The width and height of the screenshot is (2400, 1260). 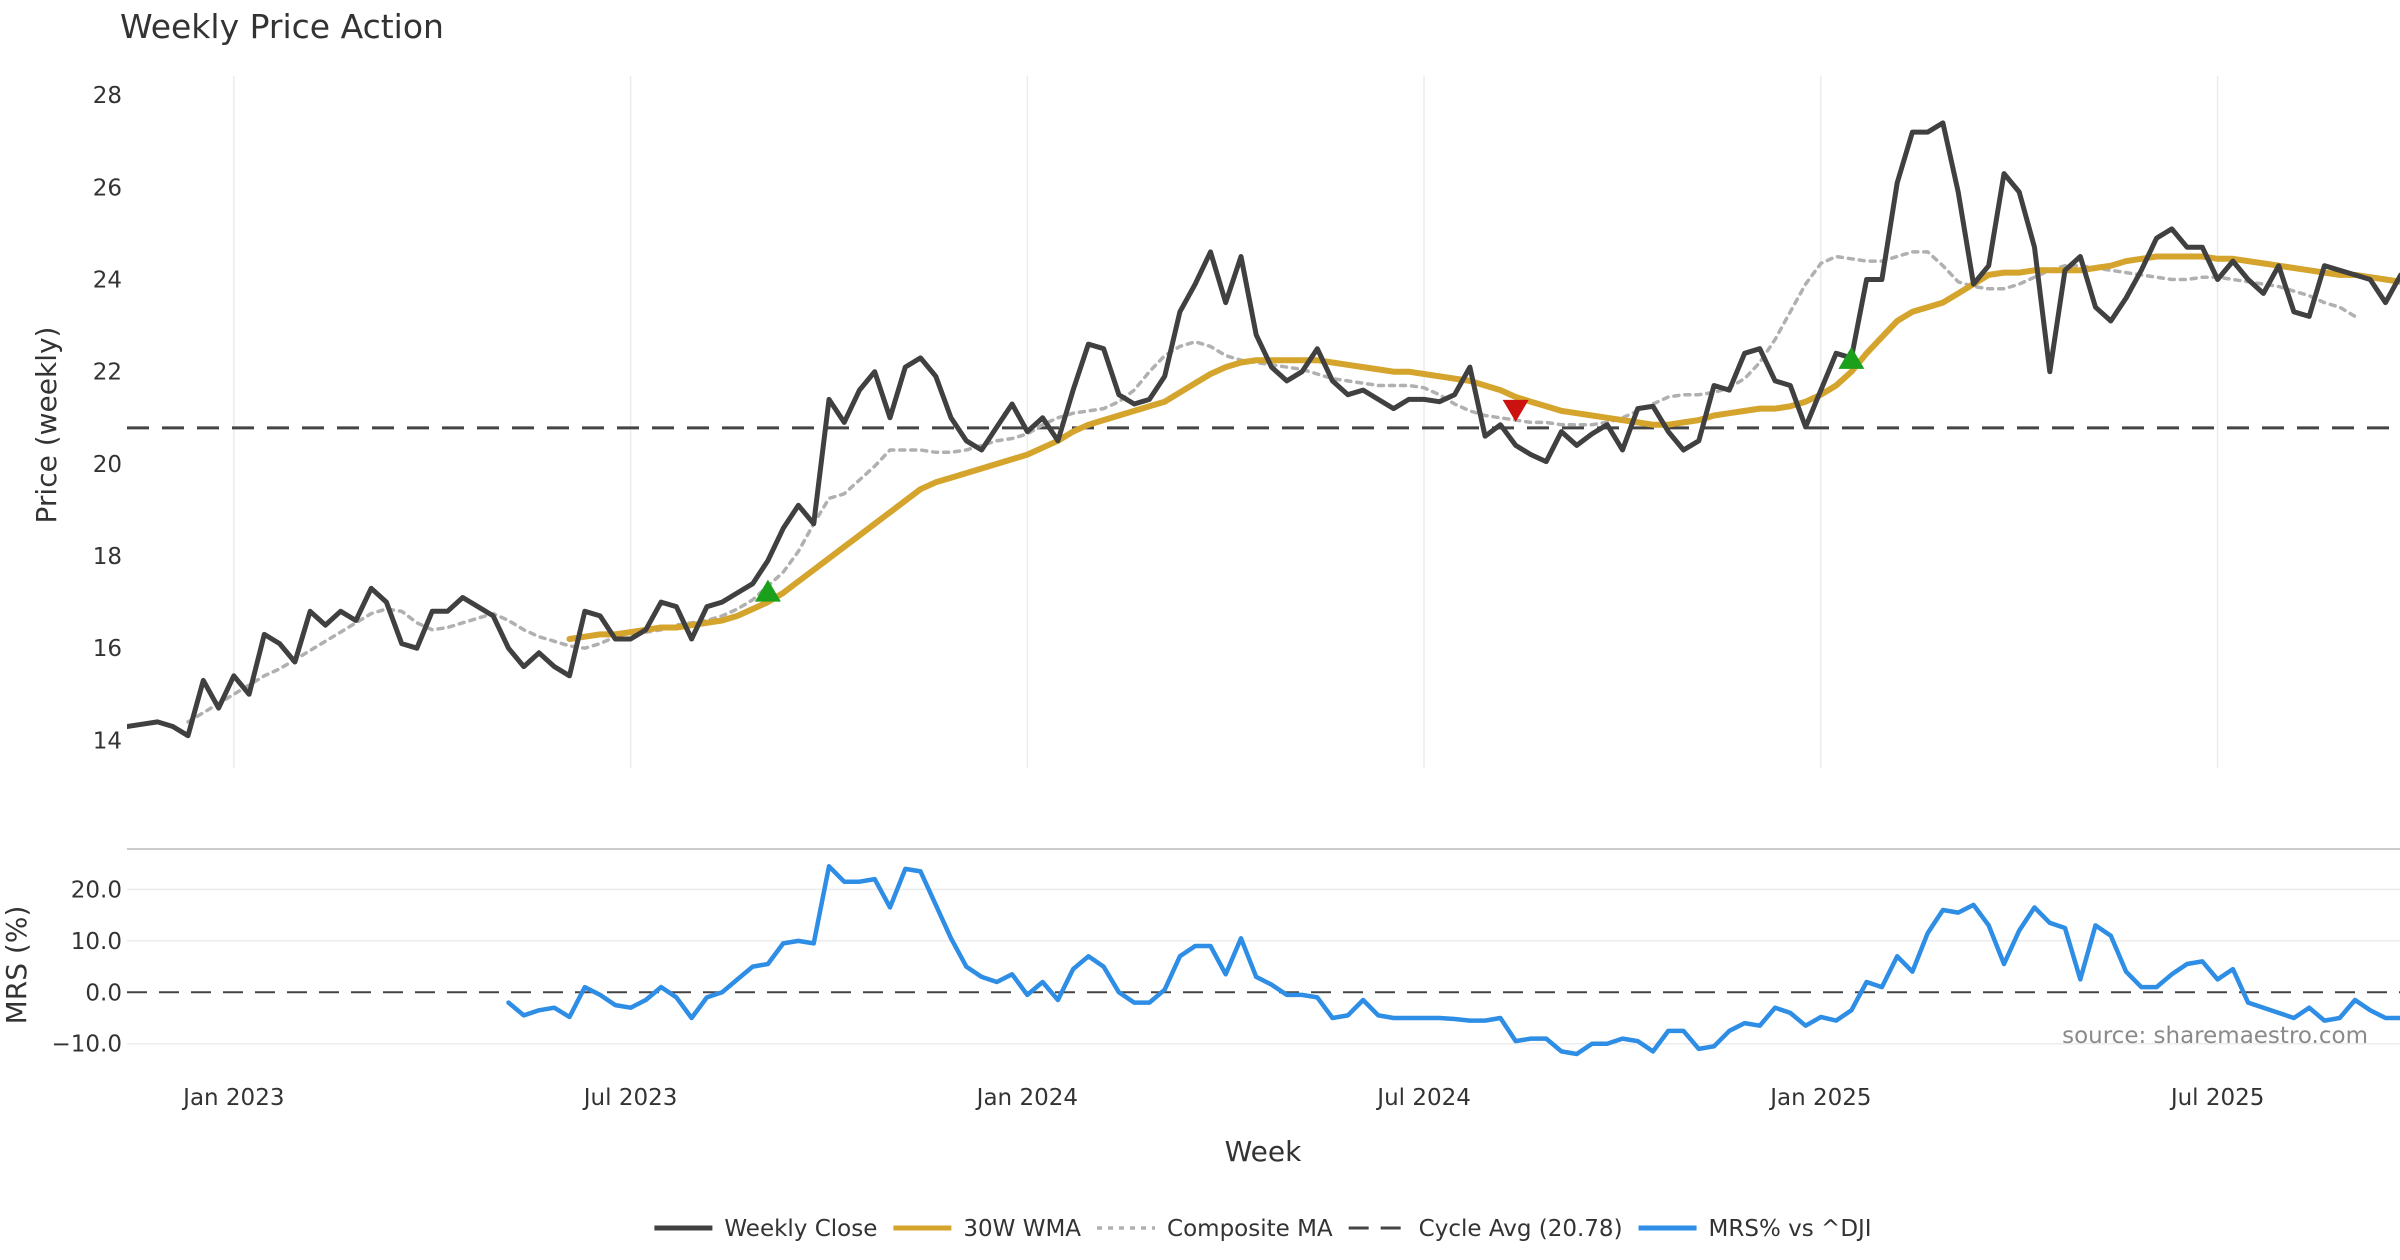 What do you see at coordinates (107, 373) in the screenshot?
I see `price-y-tick-label: 22` at bounding box center [107, 373].